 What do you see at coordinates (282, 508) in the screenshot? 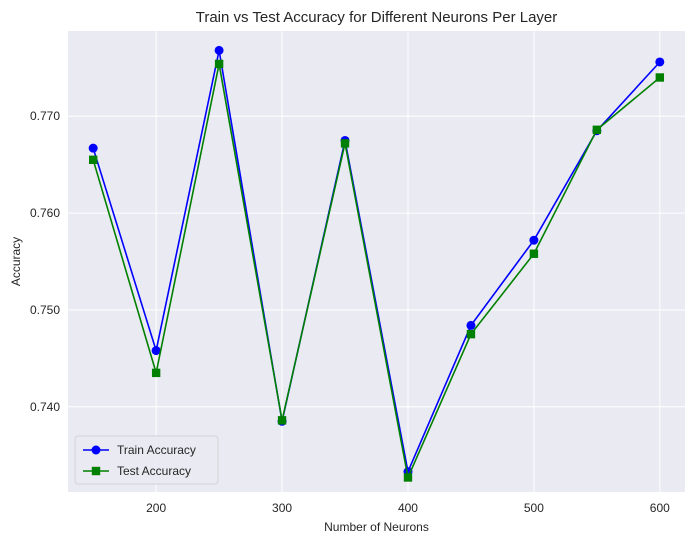
I see `x-tick-label: 300` at bounding box center [282, 508].